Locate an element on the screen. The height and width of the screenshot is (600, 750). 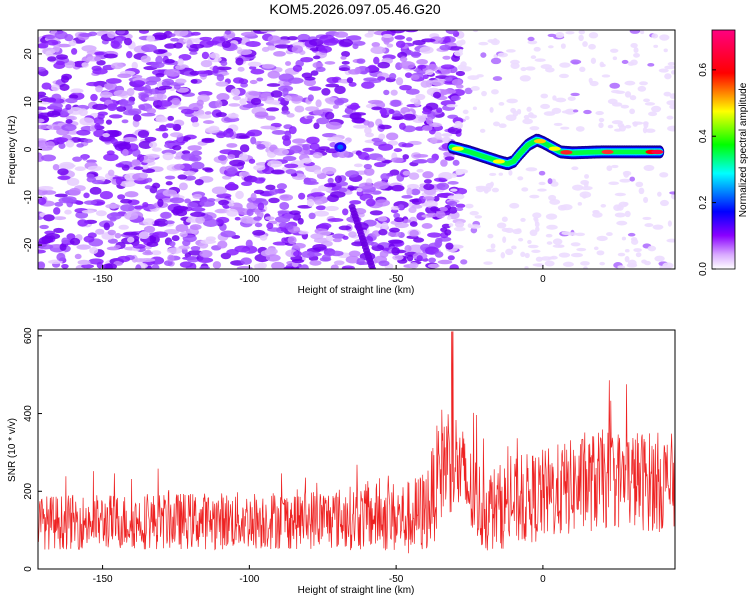
x-tick-label: -100 is located at coordinates (249, 279).